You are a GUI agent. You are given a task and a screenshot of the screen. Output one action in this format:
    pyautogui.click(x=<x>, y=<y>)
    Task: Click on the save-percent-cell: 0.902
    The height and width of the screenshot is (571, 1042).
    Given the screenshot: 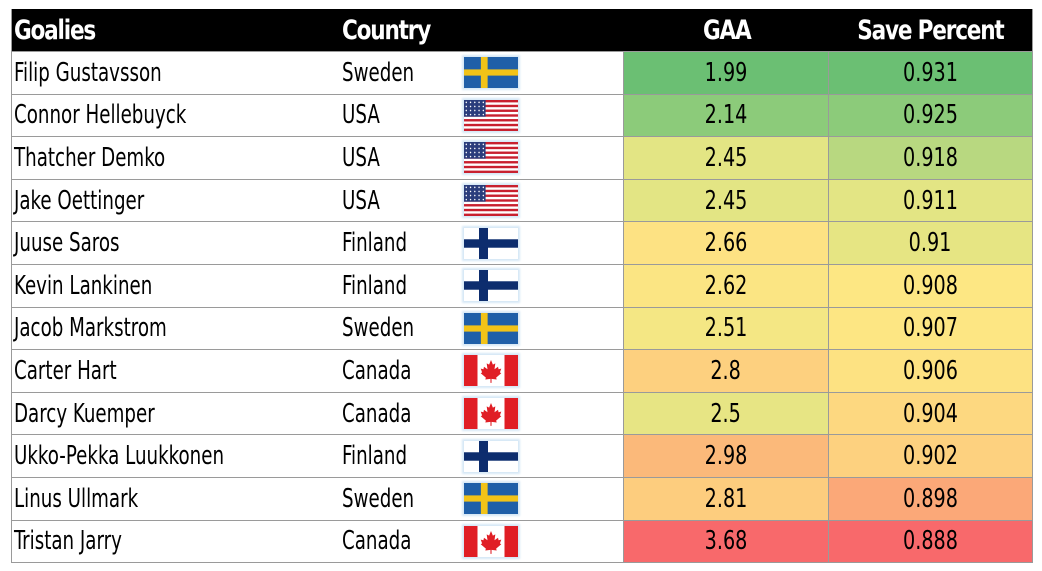 What is the action you would take?
    pyautogui.click(x=930, y=456)
    